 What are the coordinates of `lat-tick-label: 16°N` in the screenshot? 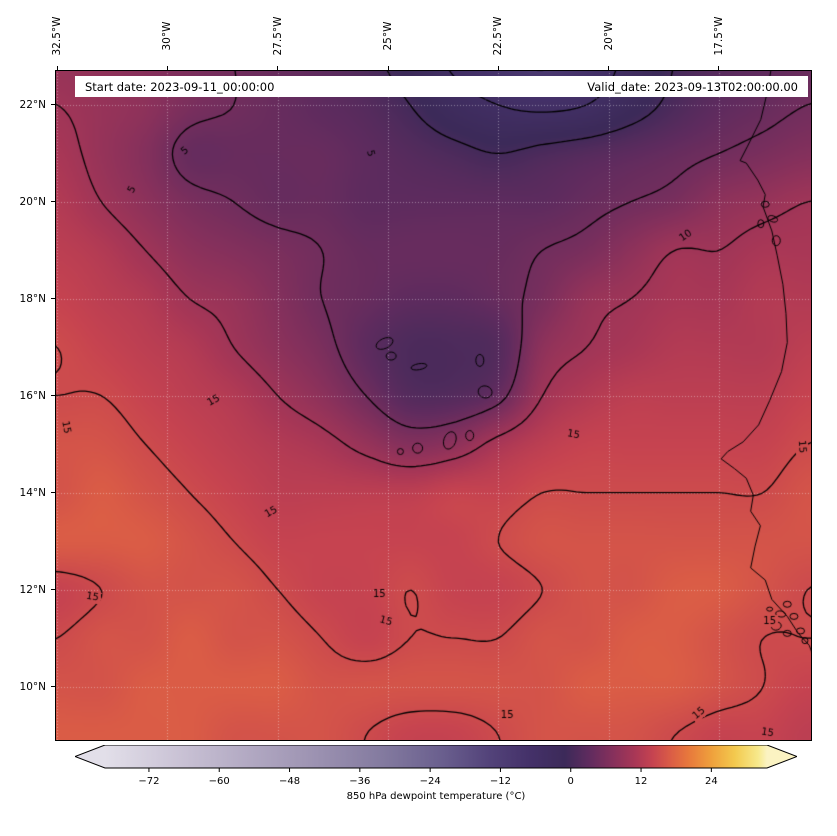 It's located at (32, 395).